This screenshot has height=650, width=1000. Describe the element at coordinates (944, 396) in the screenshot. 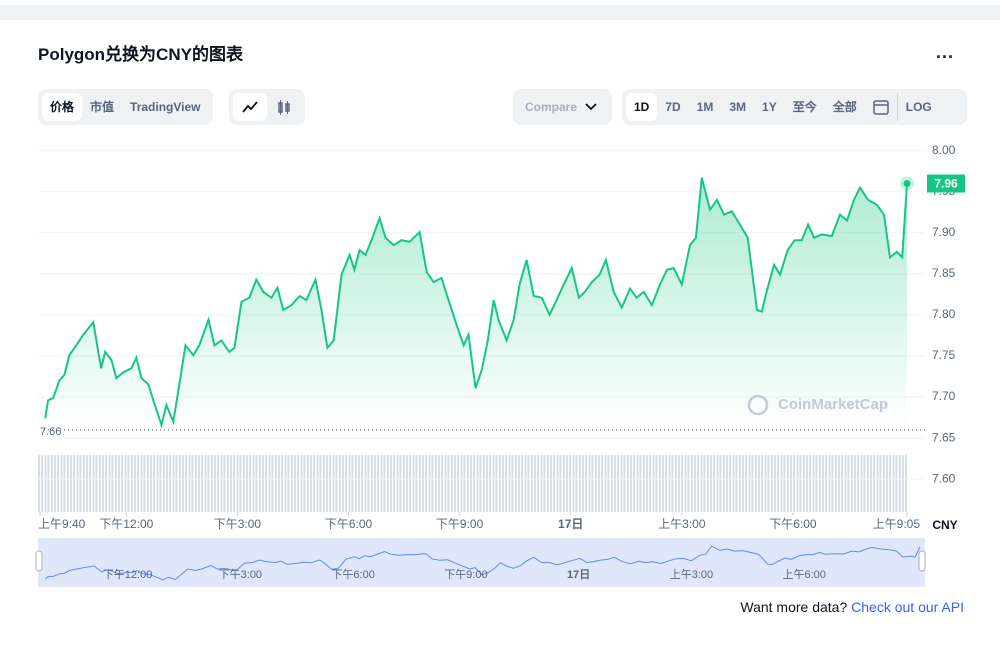

I see `y-tick-label: 7.70` at that location.